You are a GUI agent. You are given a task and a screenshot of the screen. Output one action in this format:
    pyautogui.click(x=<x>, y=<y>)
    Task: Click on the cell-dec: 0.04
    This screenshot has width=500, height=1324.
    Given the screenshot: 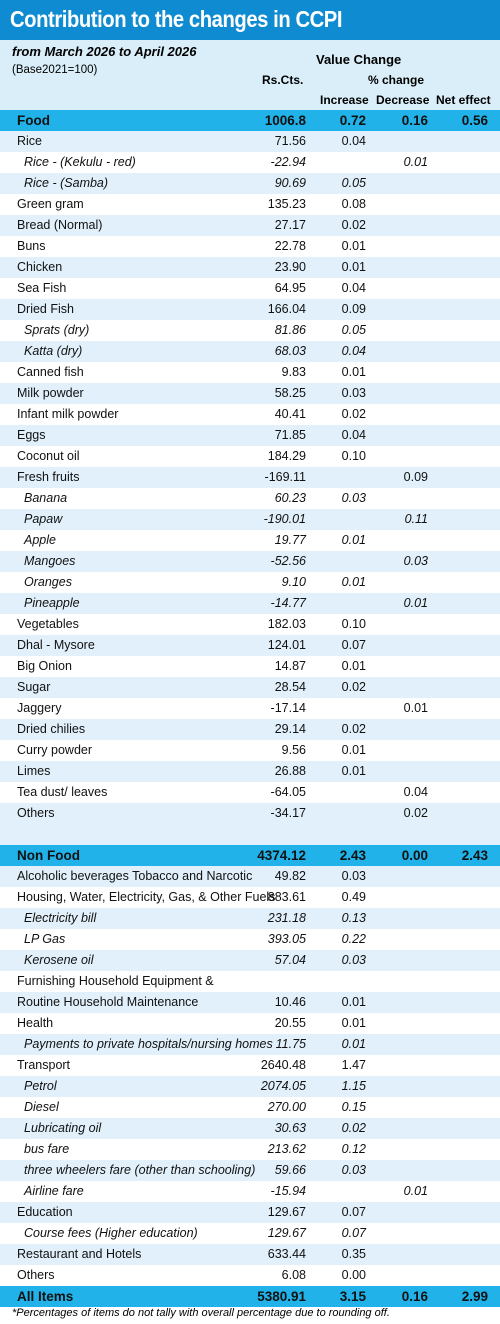 What is the action you would take?
    pyautogui.click(x=415, y=792)
    